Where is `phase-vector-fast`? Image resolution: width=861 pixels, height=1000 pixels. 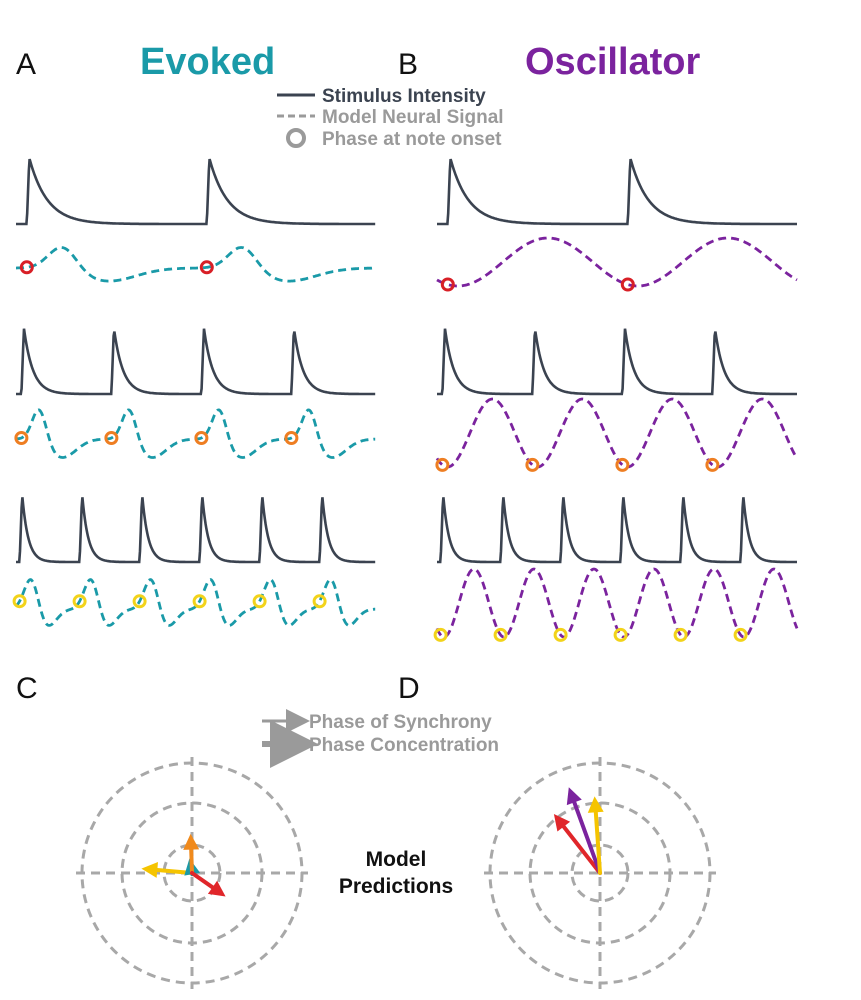
phase-vector-fast is located at coordinates (597, 842).